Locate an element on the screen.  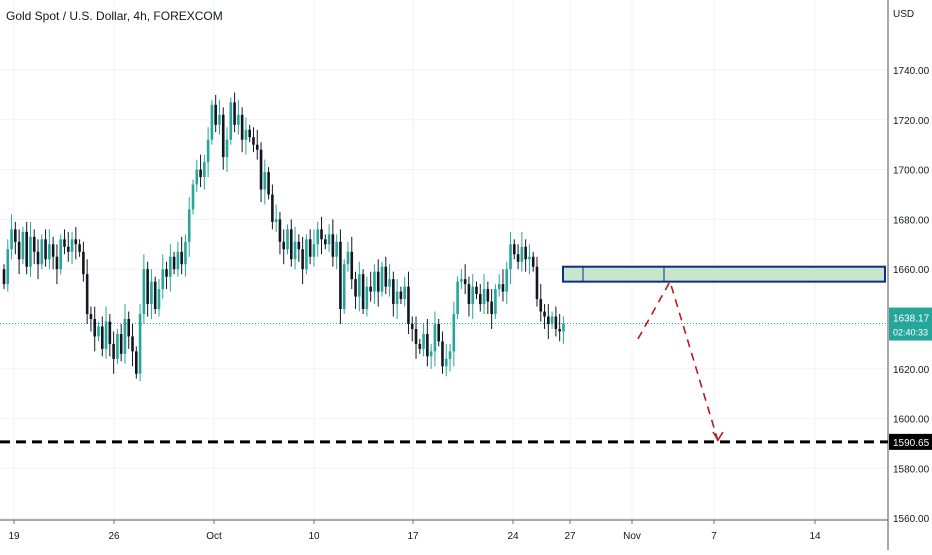
countdown-label: 02:40:33 is located at coordinates (910, 333).